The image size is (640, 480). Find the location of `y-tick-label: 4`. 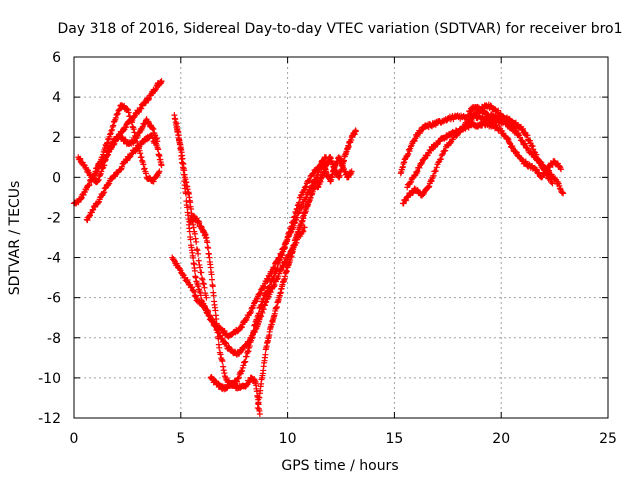

y-tick-label: 4 is located at coordinates (56, 98).